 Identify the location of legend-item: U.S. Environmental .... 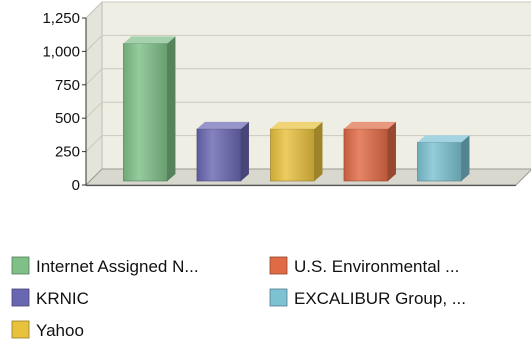
(364, 266).